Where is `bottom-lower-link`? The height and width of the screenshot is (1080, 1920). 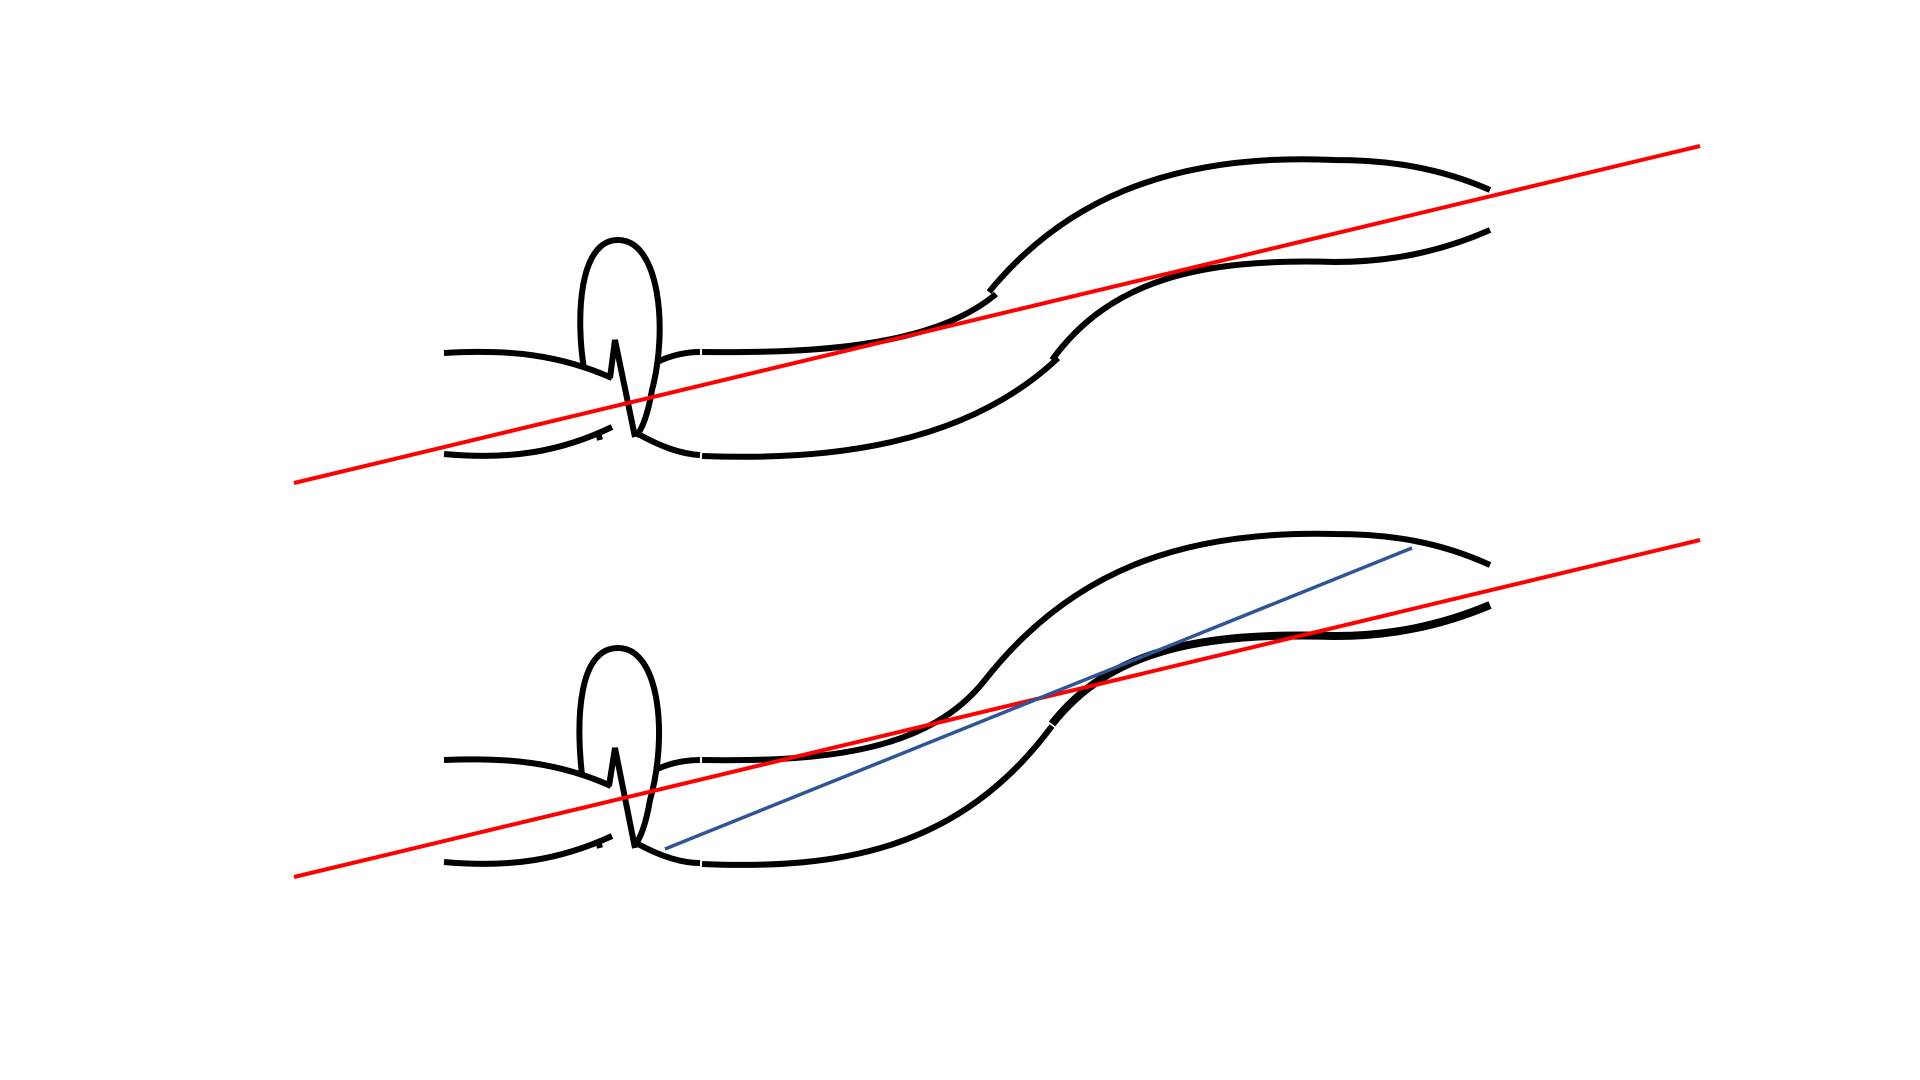
bottom-lower-link is located at coordinates (668, 853).